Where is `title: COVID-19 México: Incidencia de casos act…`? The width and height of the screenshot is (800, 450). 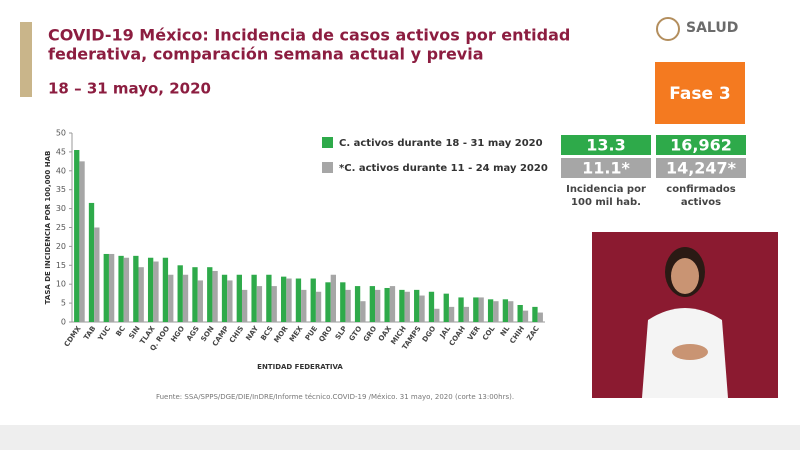
title: COVID-19 México: Incidencia de casos act… is located at coordinates (309, 35).